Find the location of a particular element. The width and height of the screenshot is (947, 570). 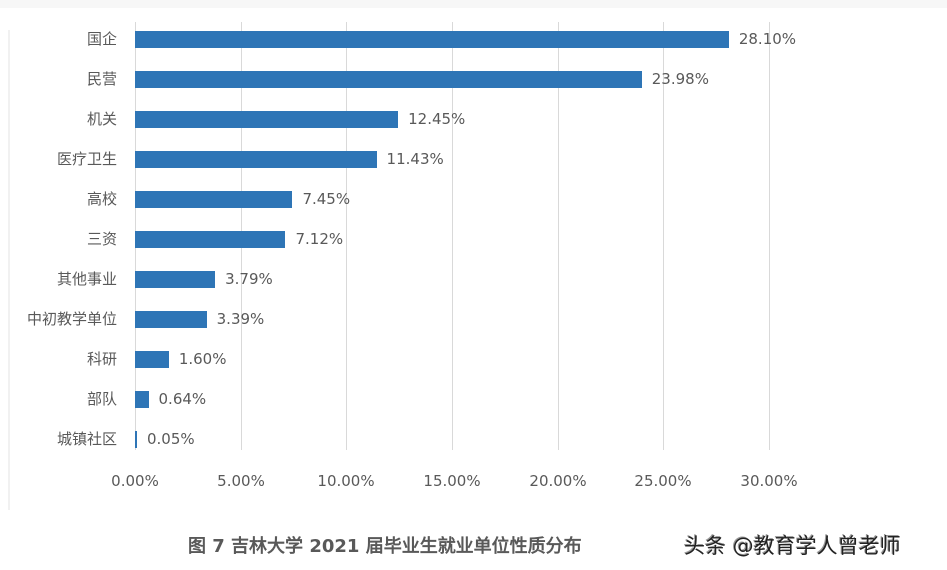

chart-caption: 图 7 吉林大学 2021 届毕业生就业单位性质分布 is located at coordinates (385, 546).